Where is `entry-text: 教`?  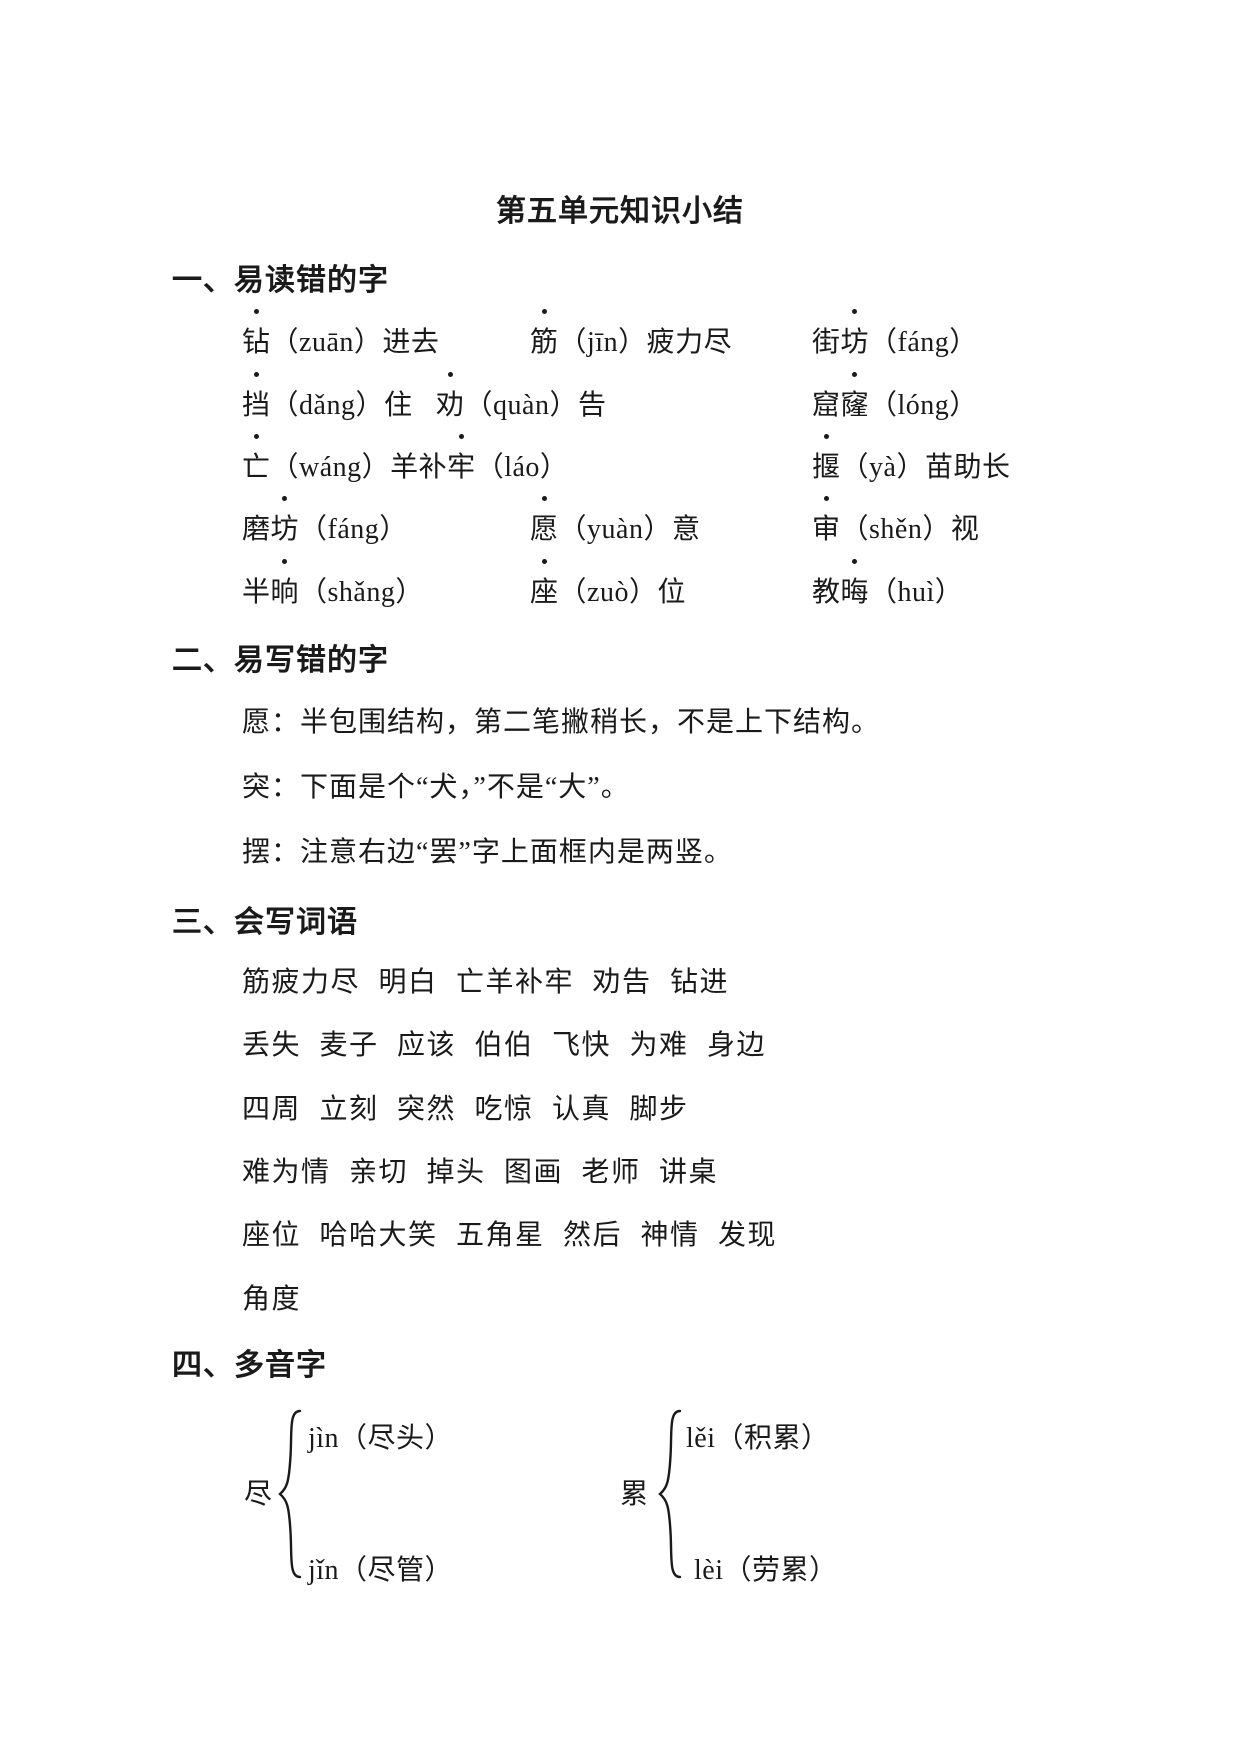
entry-text: 教 is located at coordinates (826, 592).